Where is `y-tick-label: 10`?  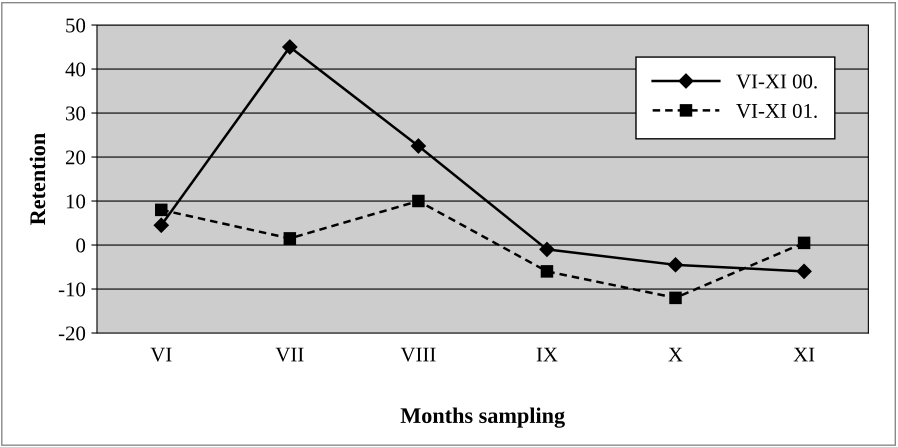
y-tick-label: 10 is located at coordinates (76, 201).